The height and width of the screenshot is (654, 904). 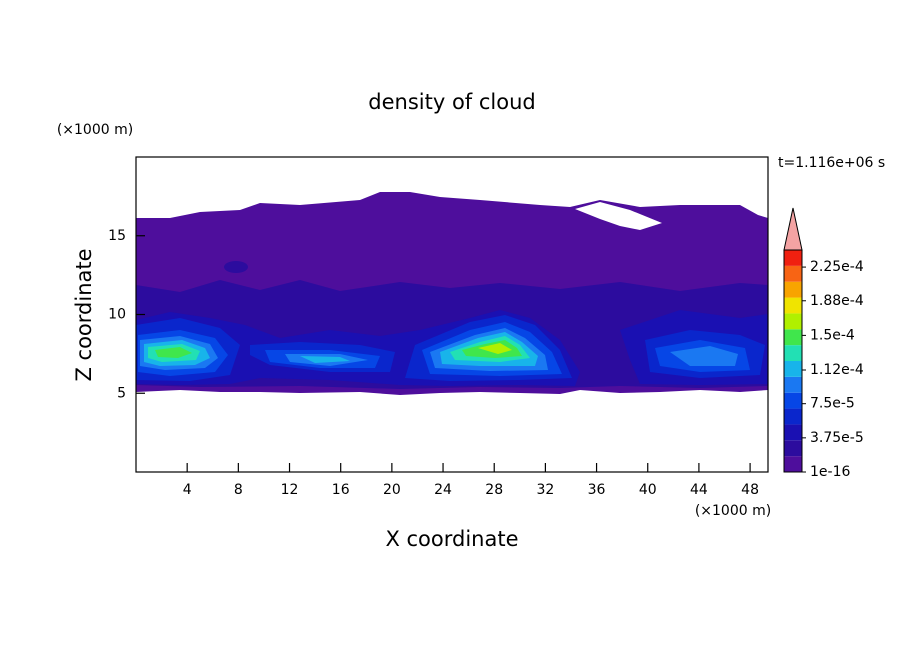 I want to click on colorbar-tick-label: 1.5e-4, so click(x=832, y=335).